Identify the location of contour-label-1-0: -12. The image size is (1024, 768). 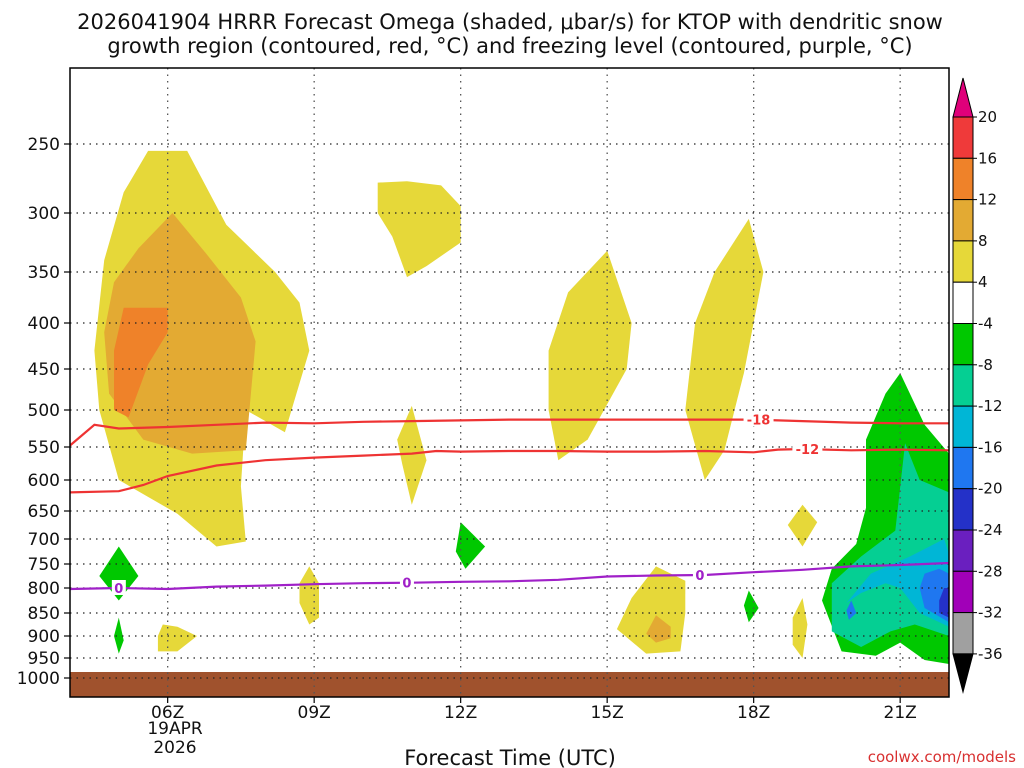
(808, 450).